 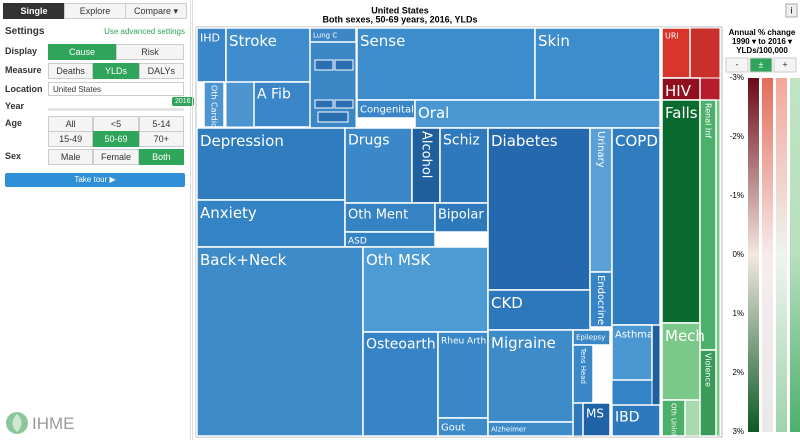 What do you see at coordinates (738, 372) in the screenshot?
I see `legend-tick-label: 2%` at bounding box center [738, 372].